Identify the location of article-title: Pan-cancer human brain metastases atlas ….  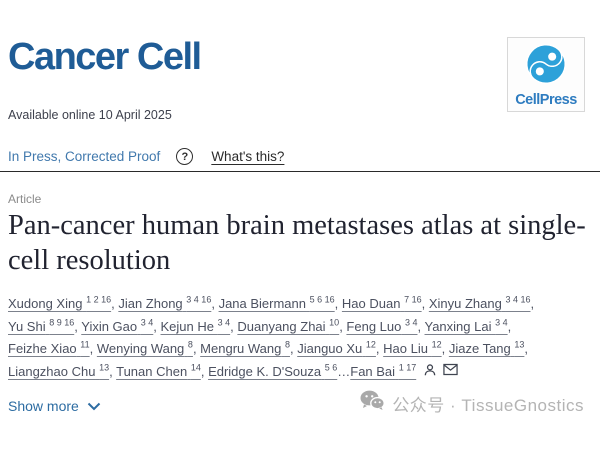
(297, 243).